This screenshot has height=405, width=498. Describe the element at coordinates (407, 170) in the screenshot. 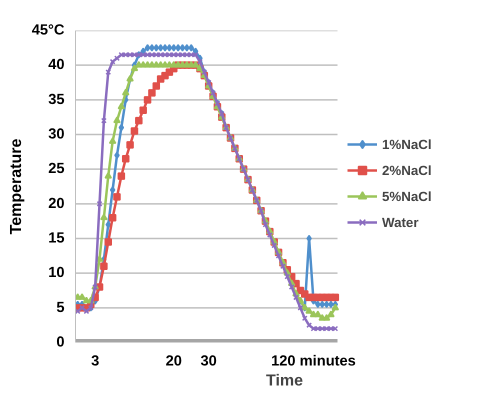

I see `legend-label: 2%NaCl` at that location.